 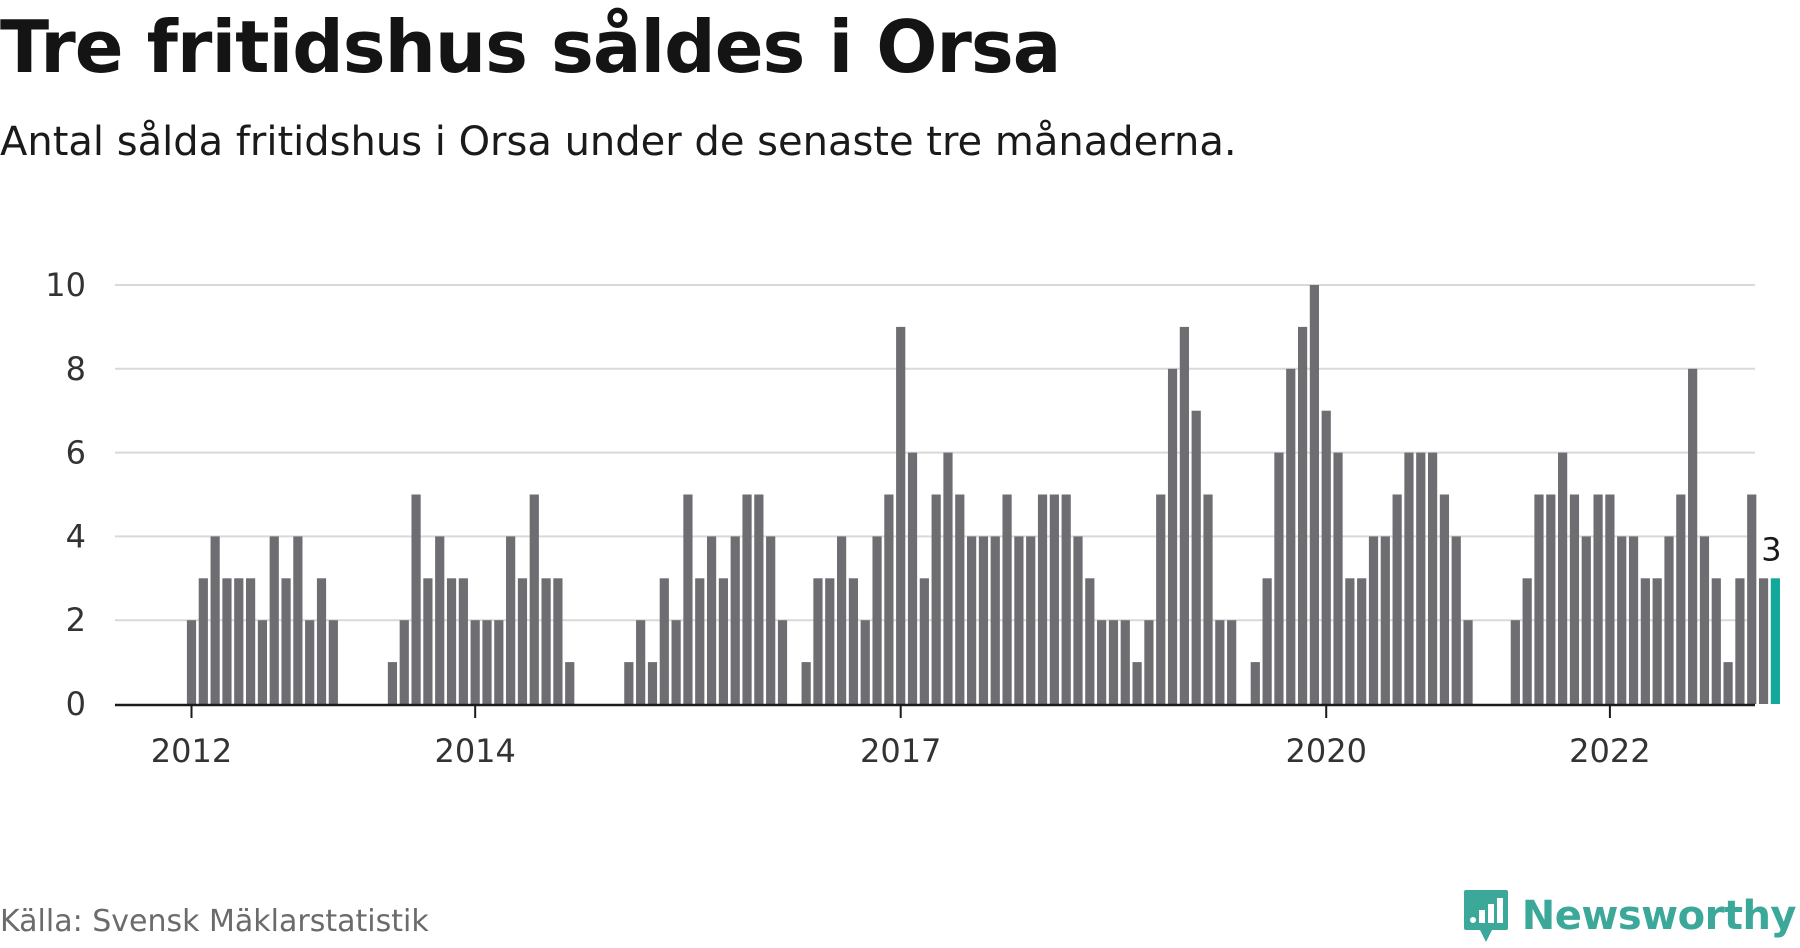 I want to click on y-tick-label: 10, so click(x=65, y=285).